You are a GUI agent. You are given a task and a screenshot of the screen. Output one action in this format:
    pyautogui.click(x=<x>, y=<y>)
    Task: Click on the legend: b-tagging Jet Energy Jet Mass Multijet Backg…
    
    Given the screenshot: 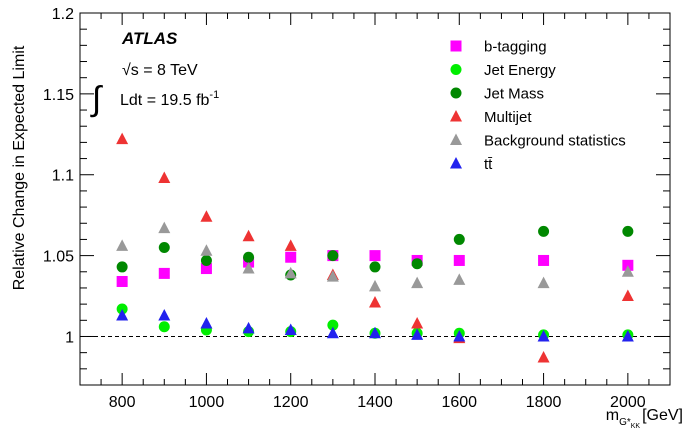 What is the action you would take?
    pyautogui.click(x=538, y=106)
    